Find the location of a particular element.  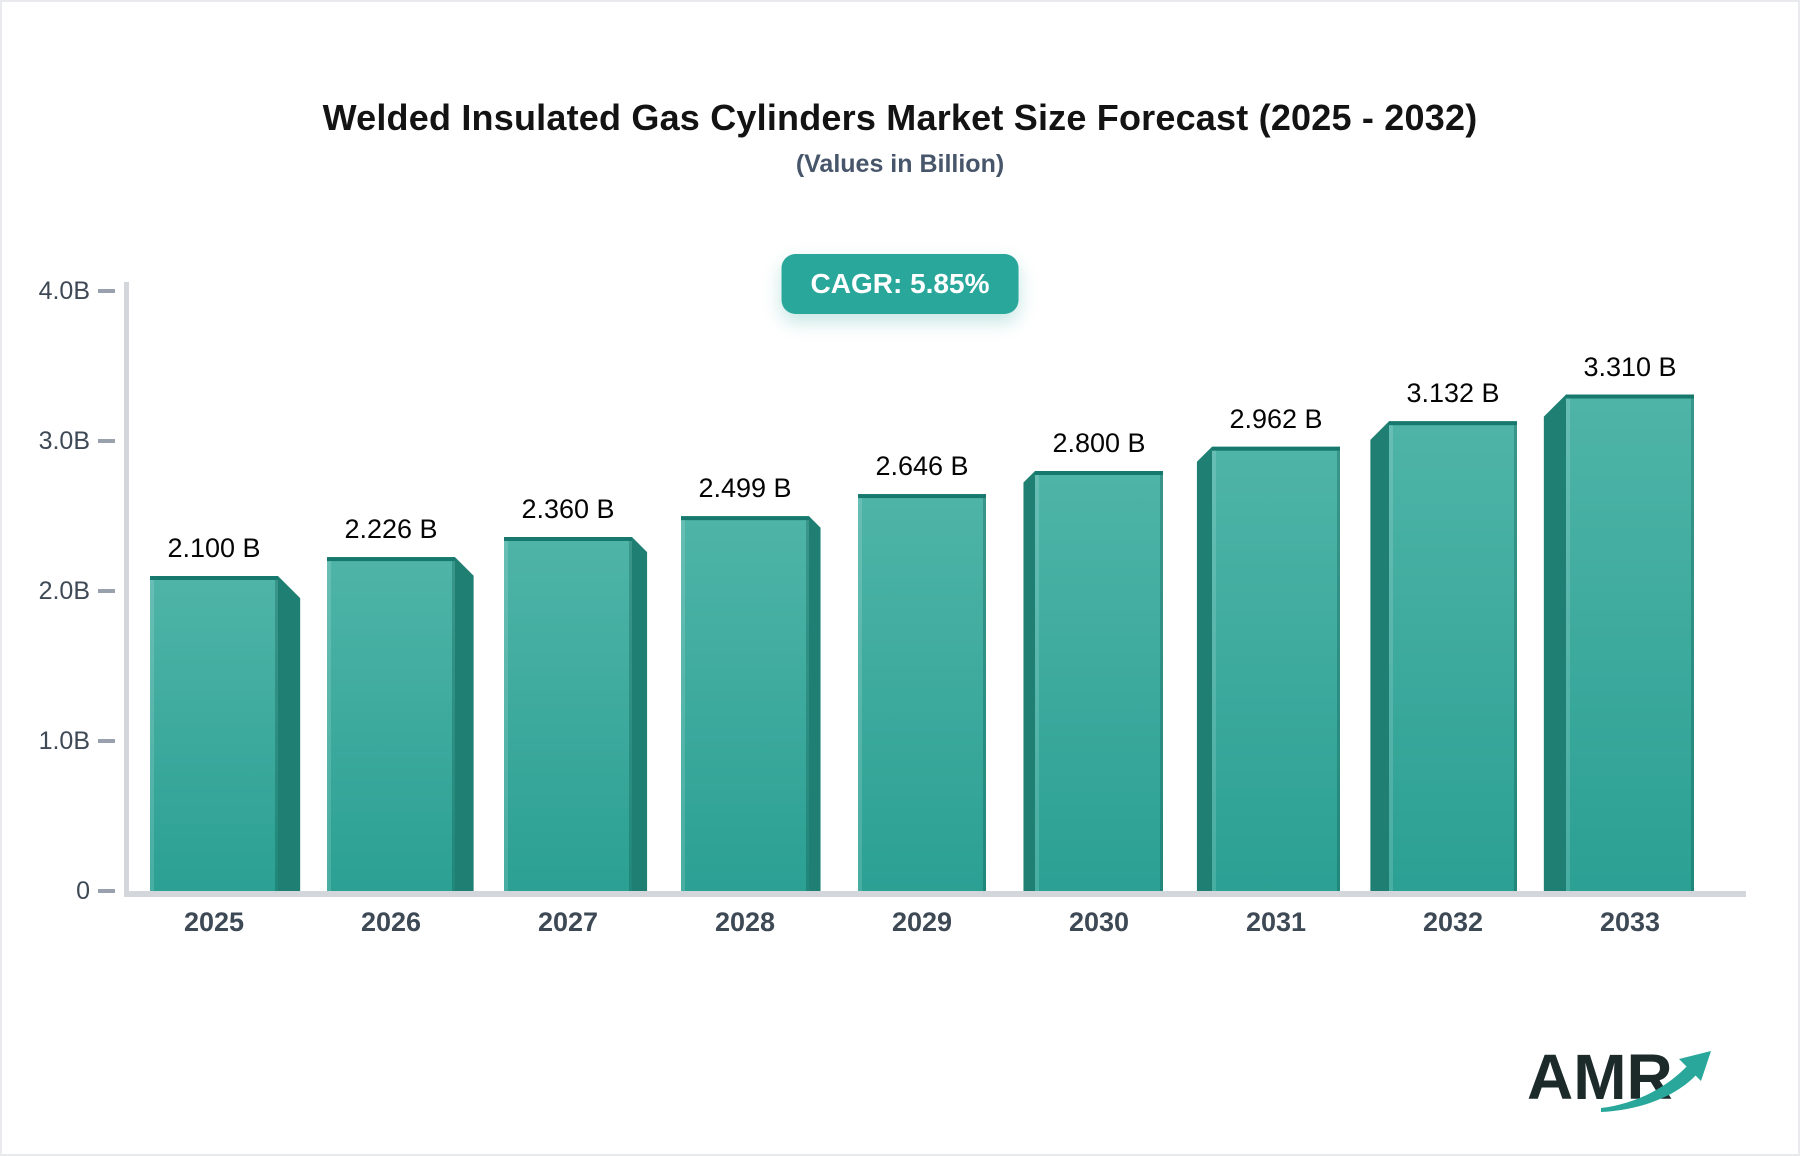

x-axis-category-label: 2026 is located at coordinates (391, 922).